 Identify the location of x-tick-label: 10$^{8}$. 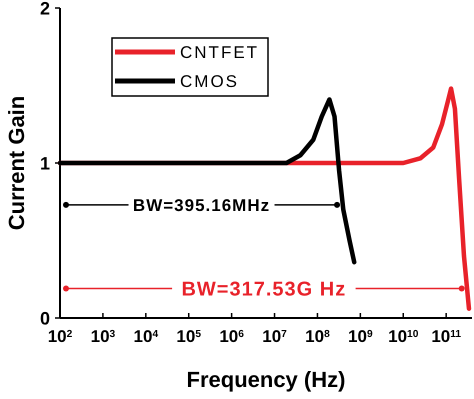
(317, 336).